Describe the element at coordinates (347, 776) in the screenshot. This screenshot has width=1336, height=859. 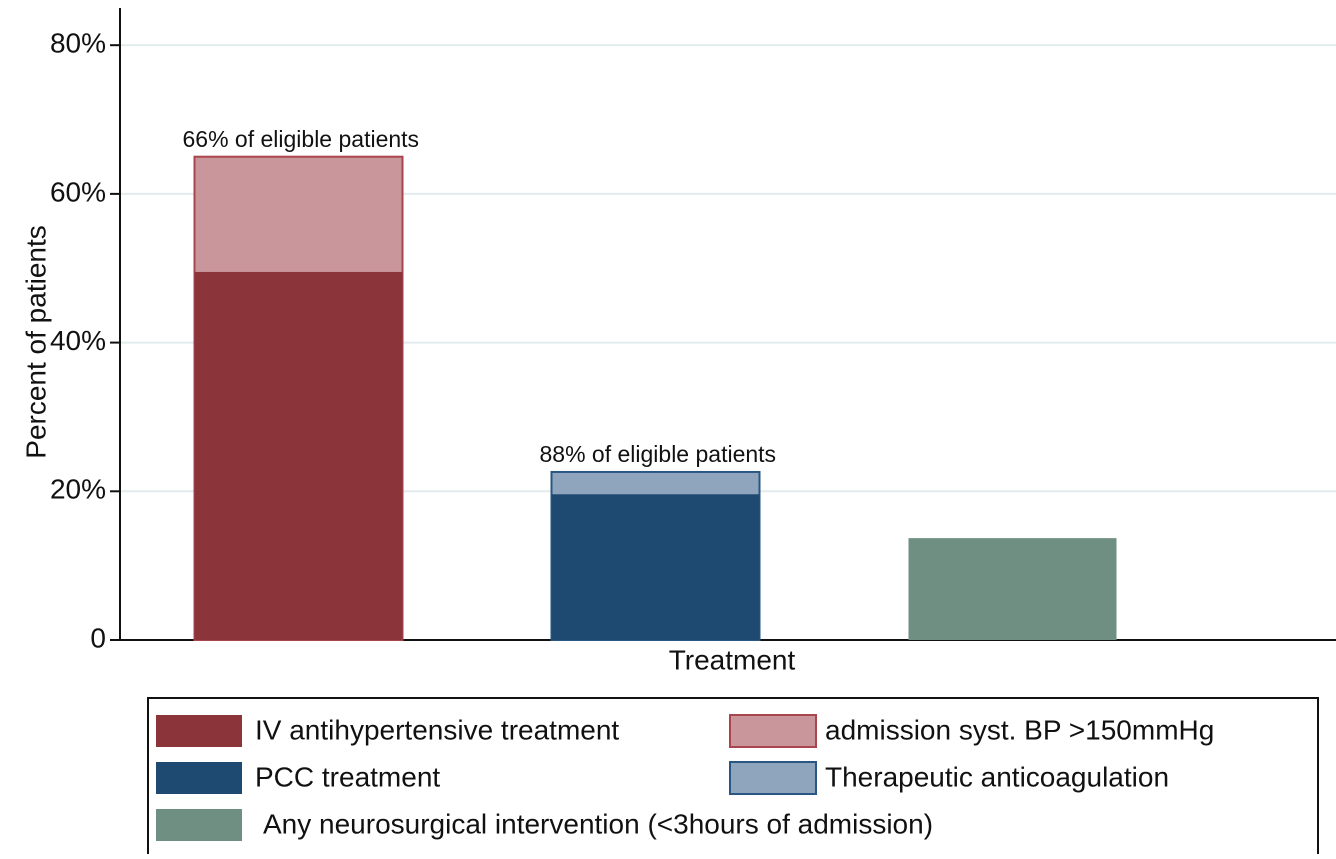
I see `legend-label: PCC treatment` at that location.